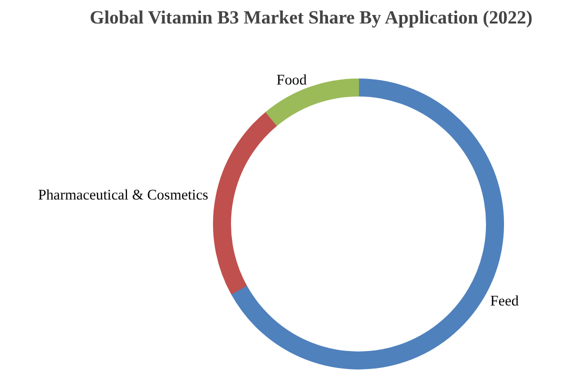 The height and width of the screenshot is (382, 563). What do you see at coordinates (505, 302) in the screenshot?
I see `slice-label: Feed` at bounding box center [505, 302].